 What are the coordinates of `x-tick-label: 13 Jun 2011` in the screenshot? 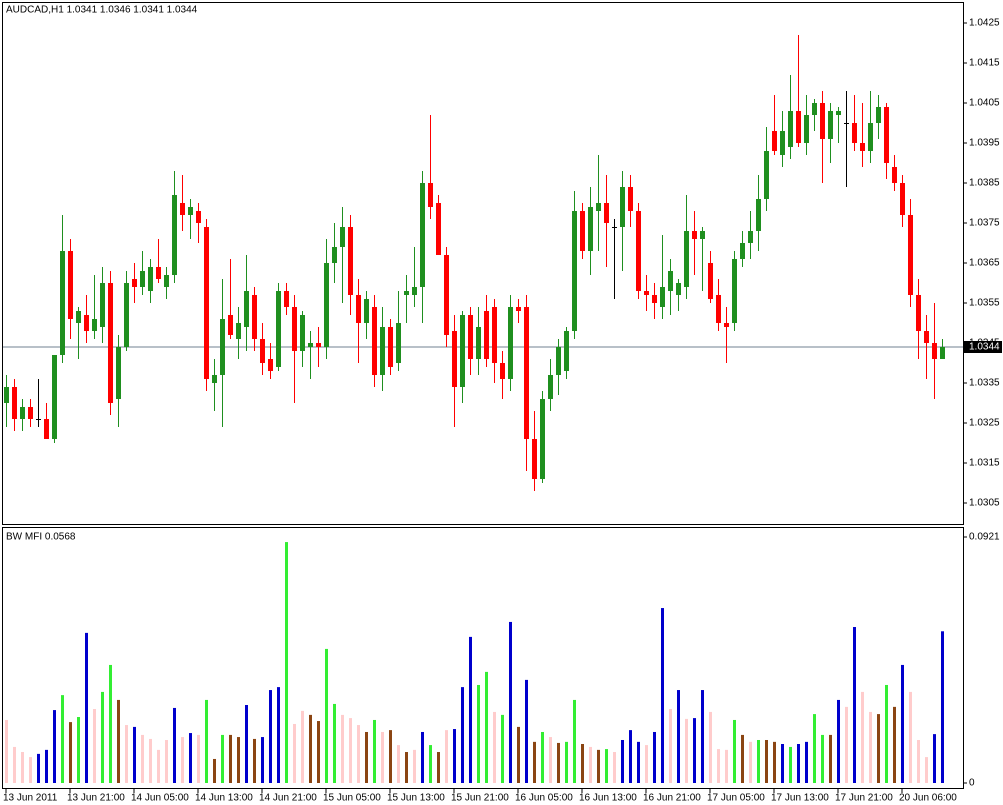 It's located at (30, 798).